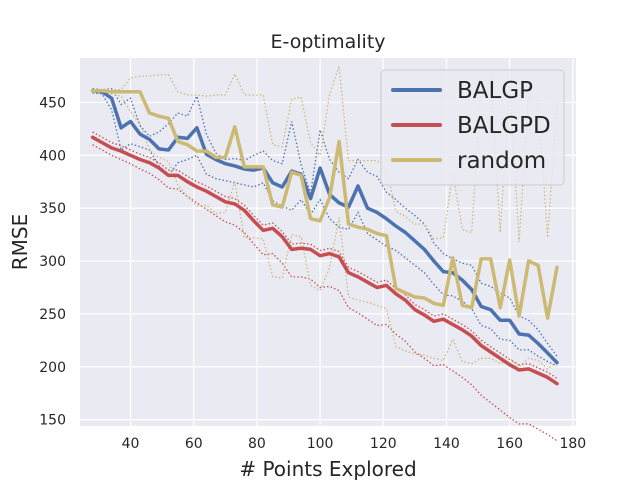 This screenshot has height=480, width=640. I want to click on y-tick-label: 450, so click(52, 103).